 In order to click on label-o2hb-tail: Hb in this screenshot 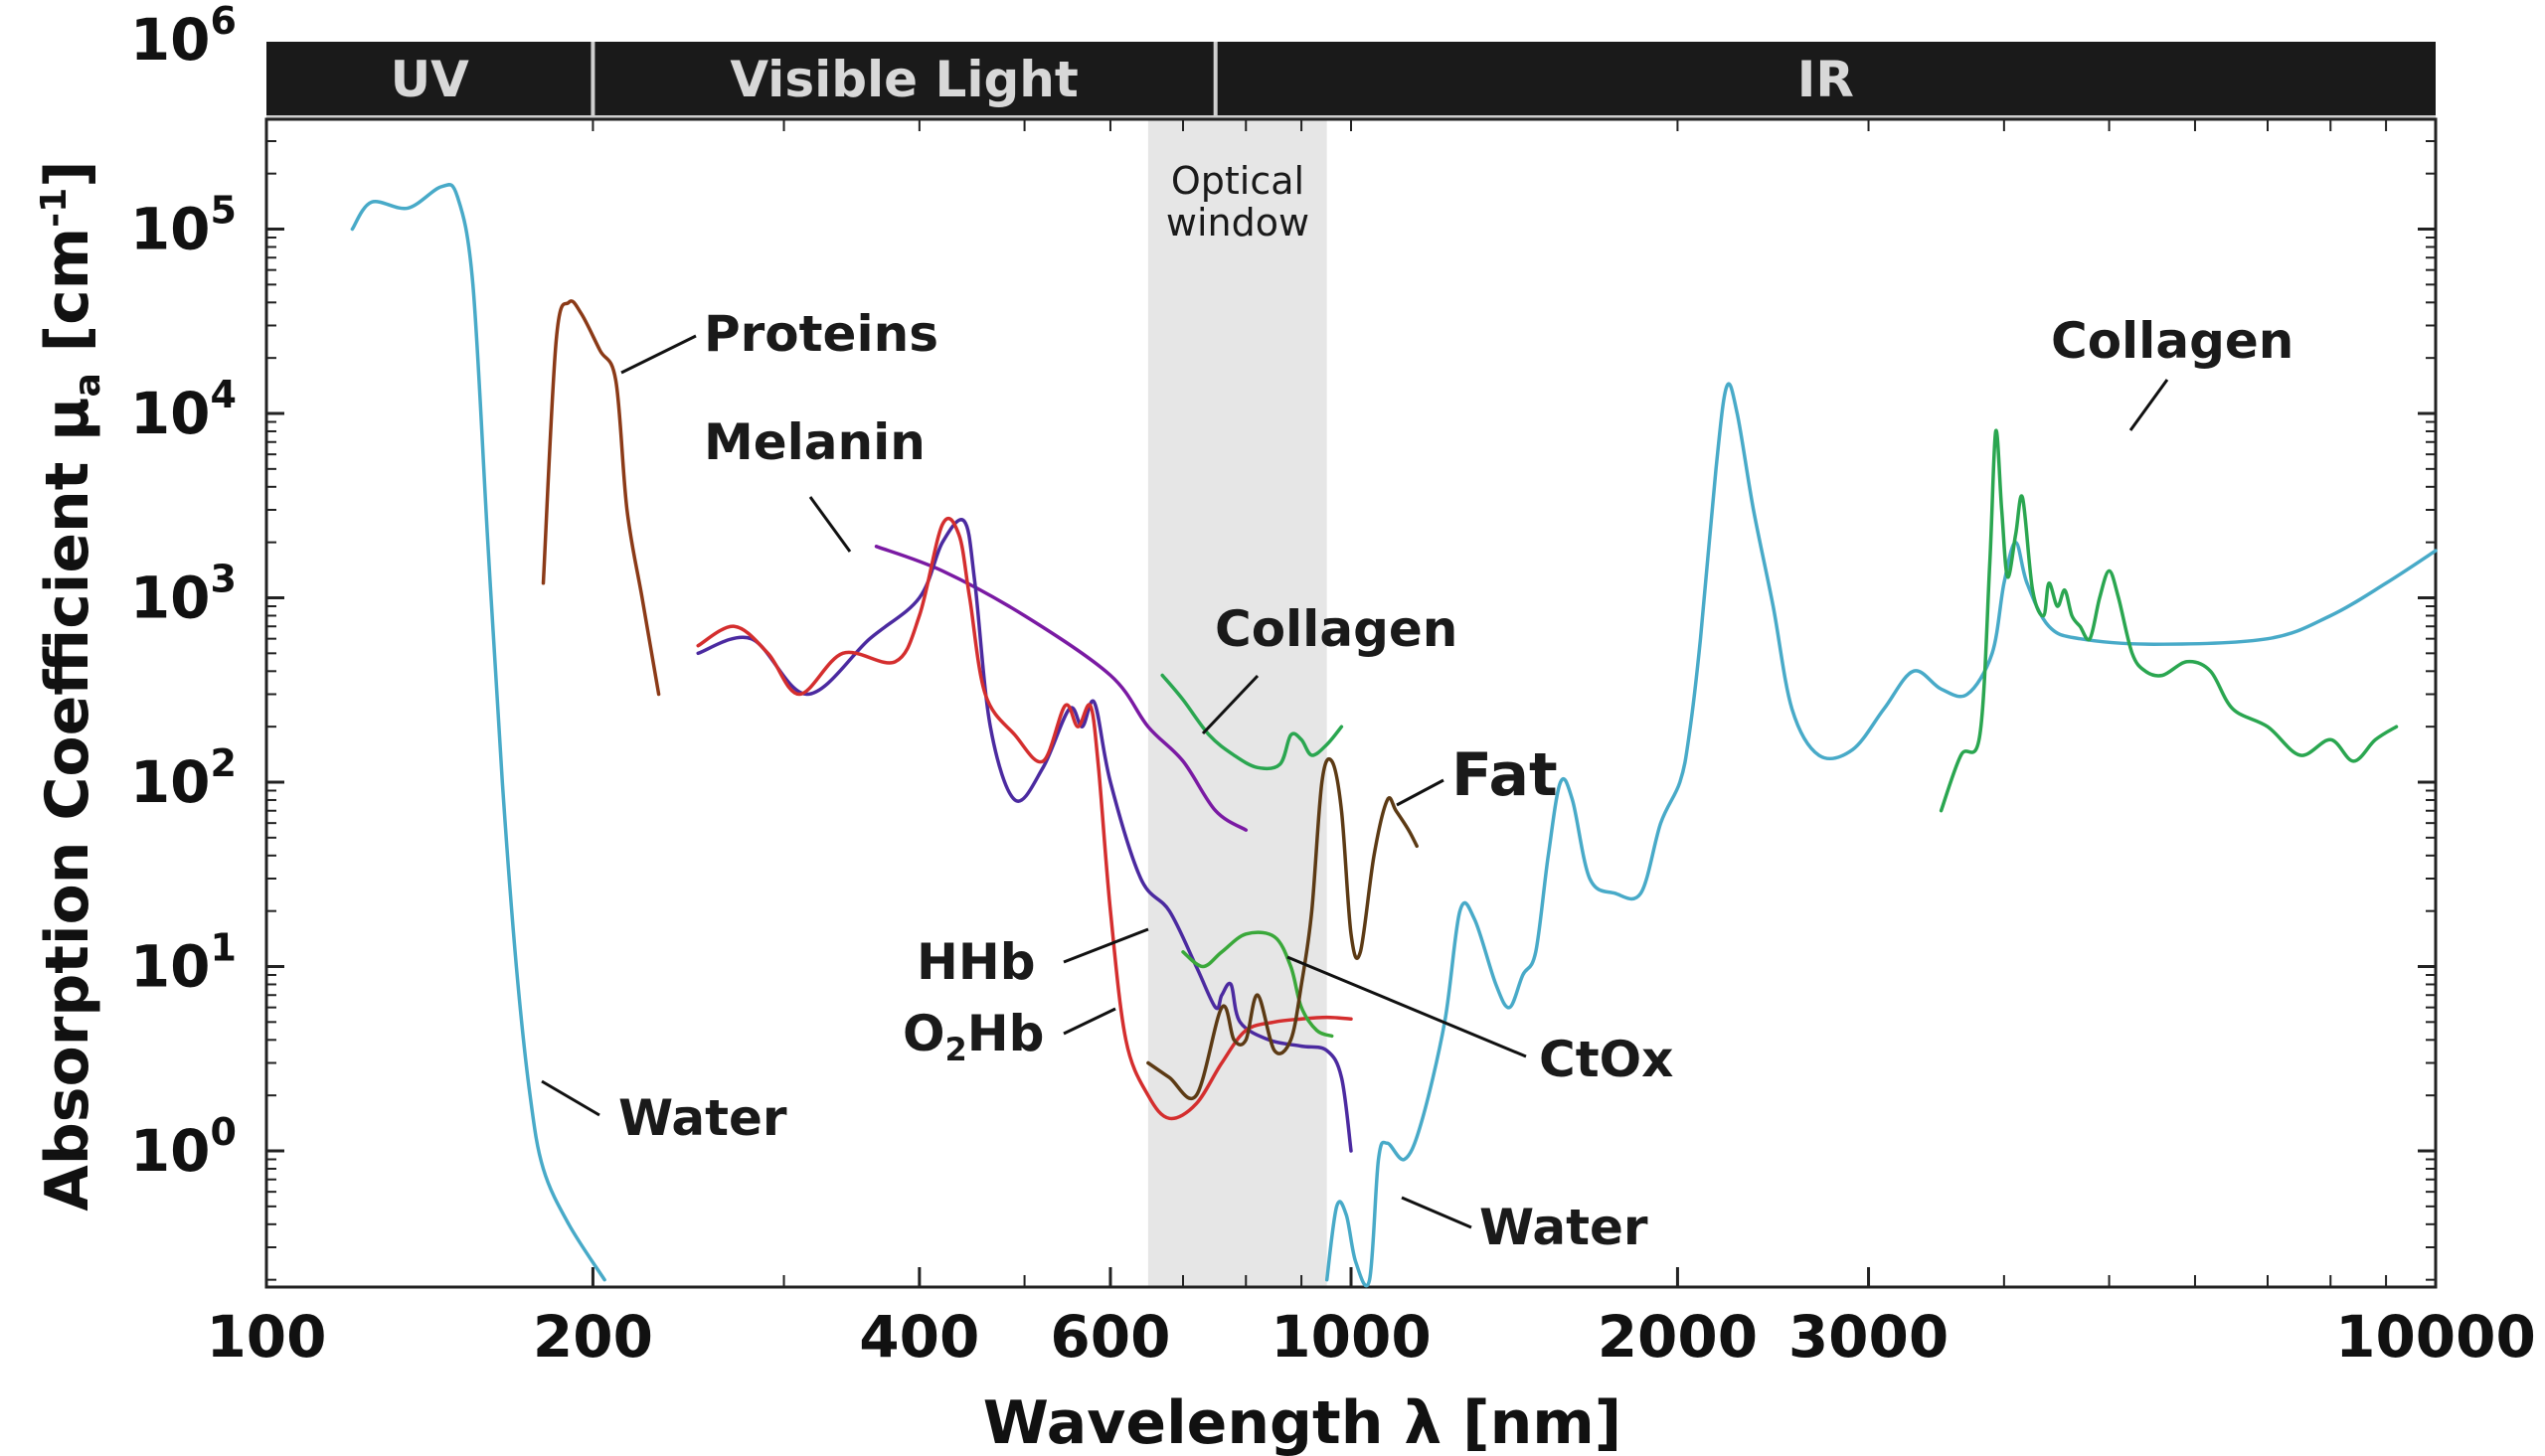, I will do `click(1006, 1033)`.